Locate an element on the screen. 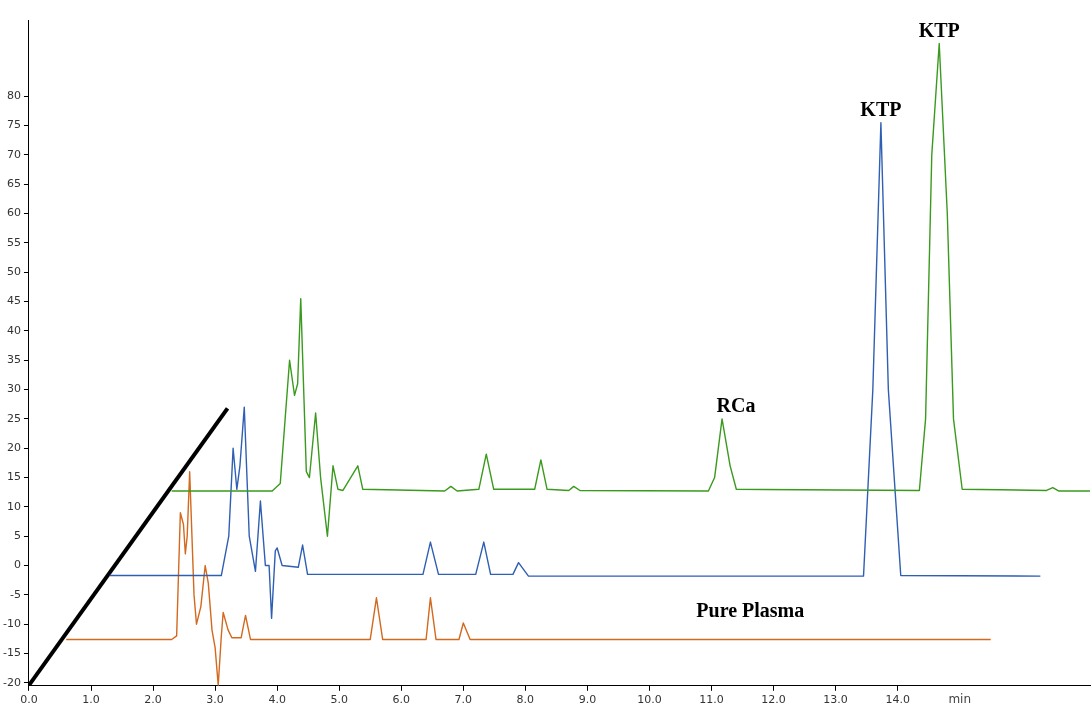  annotation: RCa is located at coordinates (736, 405).